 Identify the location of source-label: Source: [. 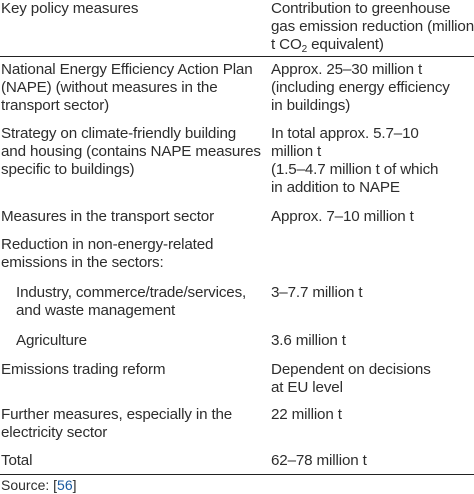
(29, 485).